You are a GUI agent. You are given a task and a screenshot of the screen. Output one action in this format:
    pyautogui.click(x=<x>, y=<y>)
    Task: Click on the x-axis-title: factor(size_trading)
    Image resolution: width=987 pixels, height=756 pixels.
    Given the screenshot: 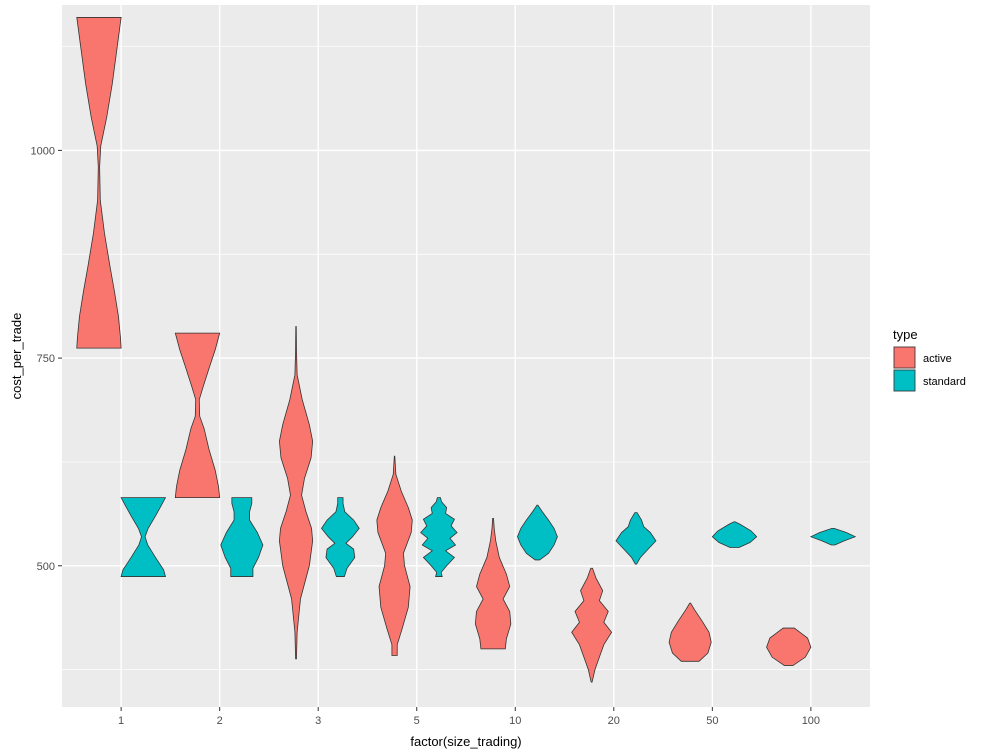 What is the action you would take?
    pyautogui.click(x=465, y=741)
    